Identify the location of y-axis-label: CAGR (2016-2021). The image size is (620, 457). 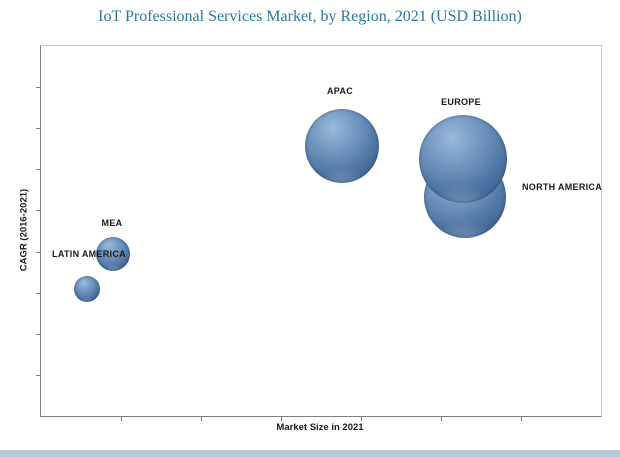
(24, 230).